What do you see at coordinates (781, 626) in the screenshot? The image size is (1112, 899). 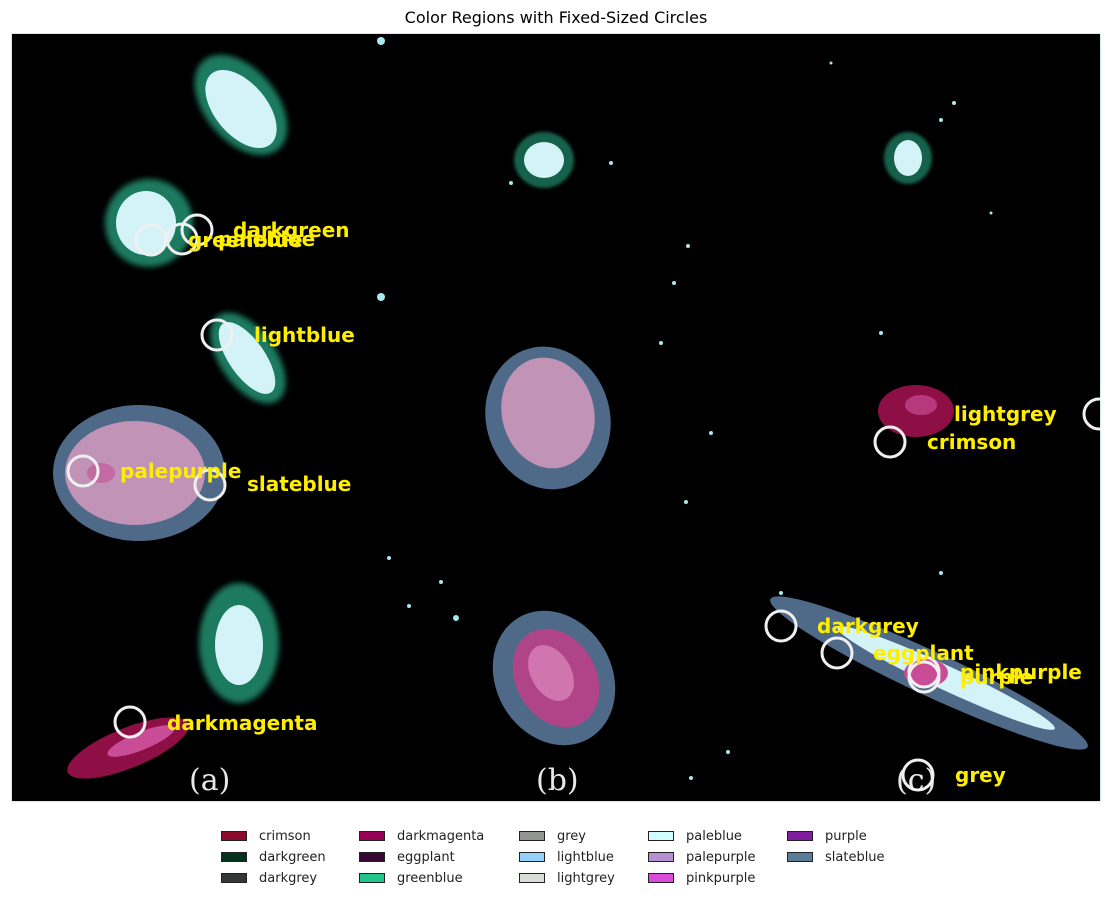 I see `circle-darkgrey` at bounding box center [781, 626].